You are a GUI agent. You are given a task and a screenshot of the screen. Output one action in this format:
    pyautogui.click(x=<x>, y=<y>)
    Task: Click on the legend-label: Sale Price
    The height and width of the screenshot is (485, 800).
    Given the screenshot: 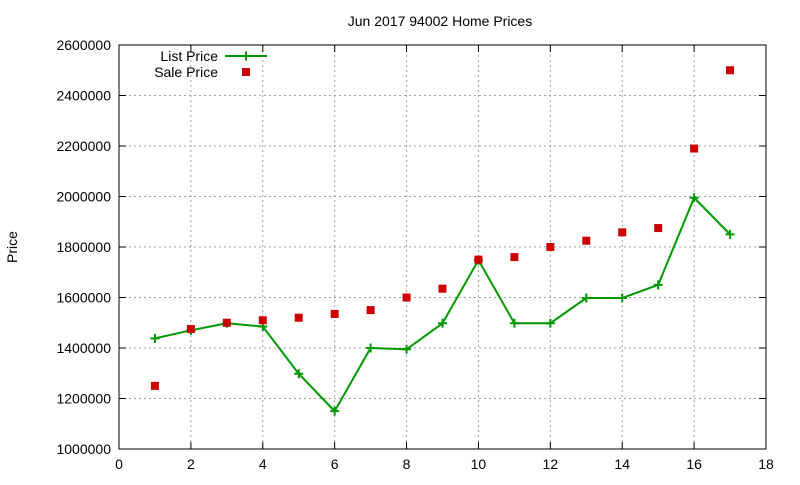 What is the action you would take?
    pyautogui.click(x=186, y=72)
    